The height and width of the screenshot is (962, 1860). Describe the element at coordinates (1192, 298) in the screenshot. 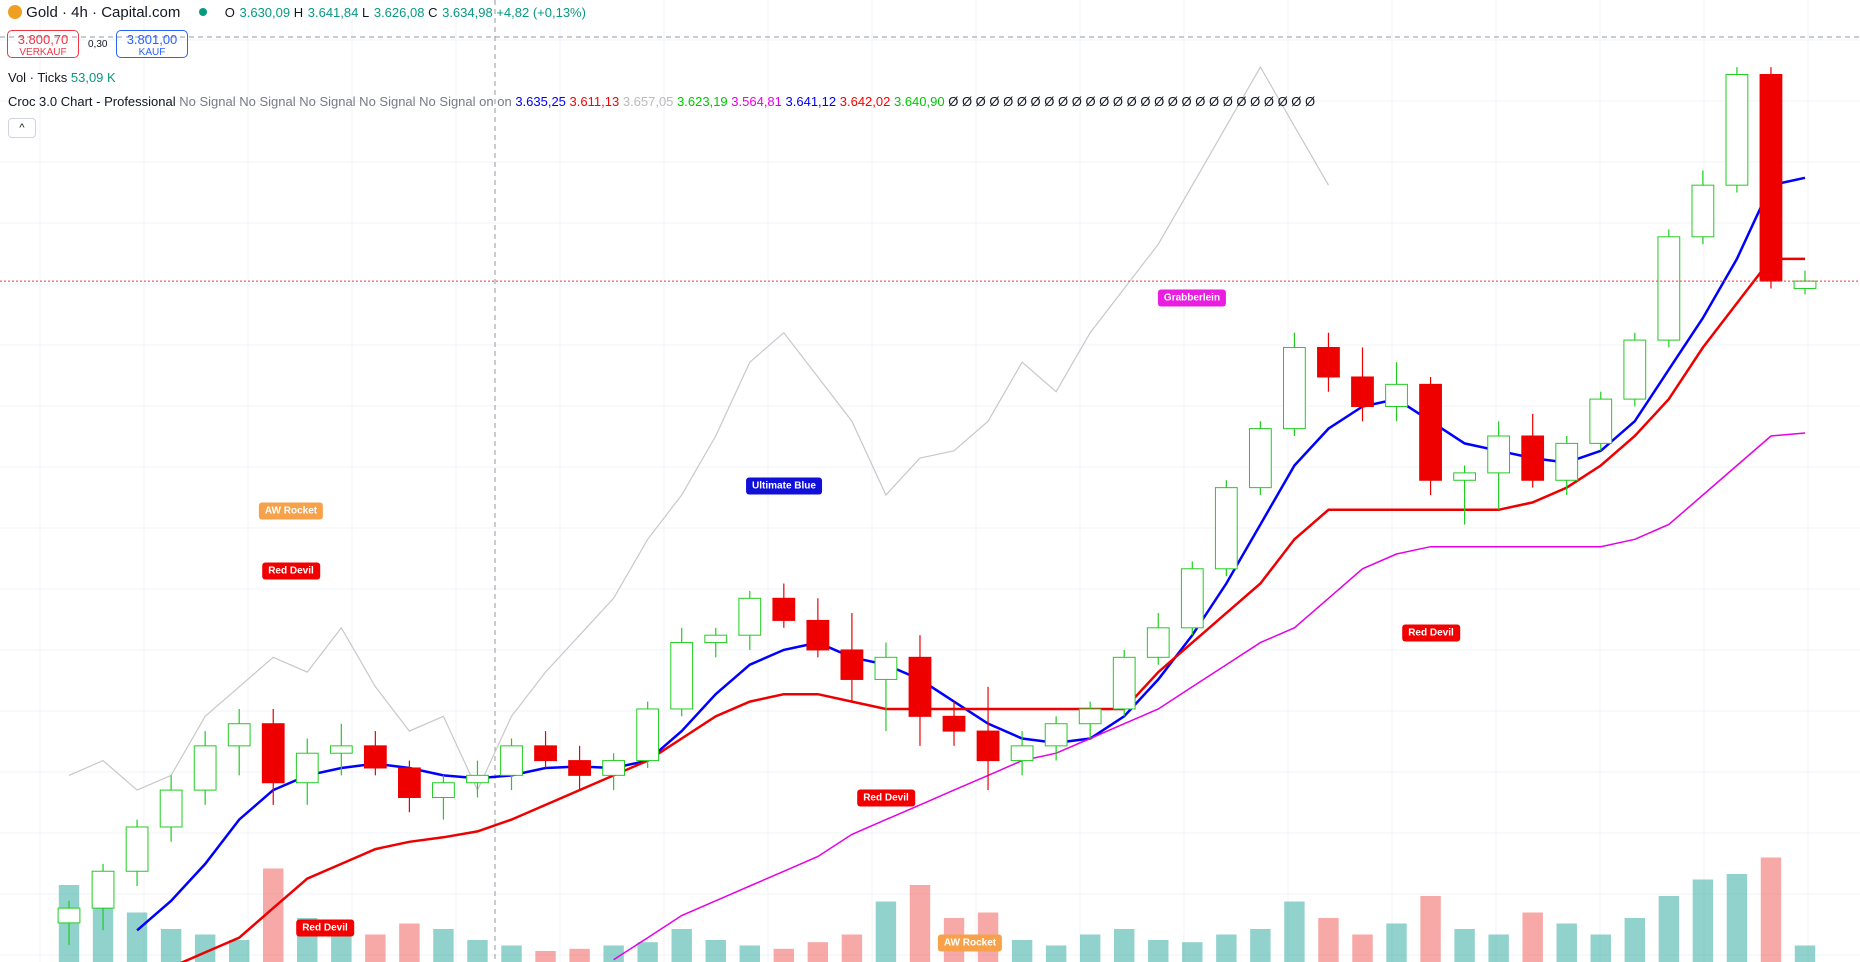

I see `signal-label: Grabberlein` at that location.